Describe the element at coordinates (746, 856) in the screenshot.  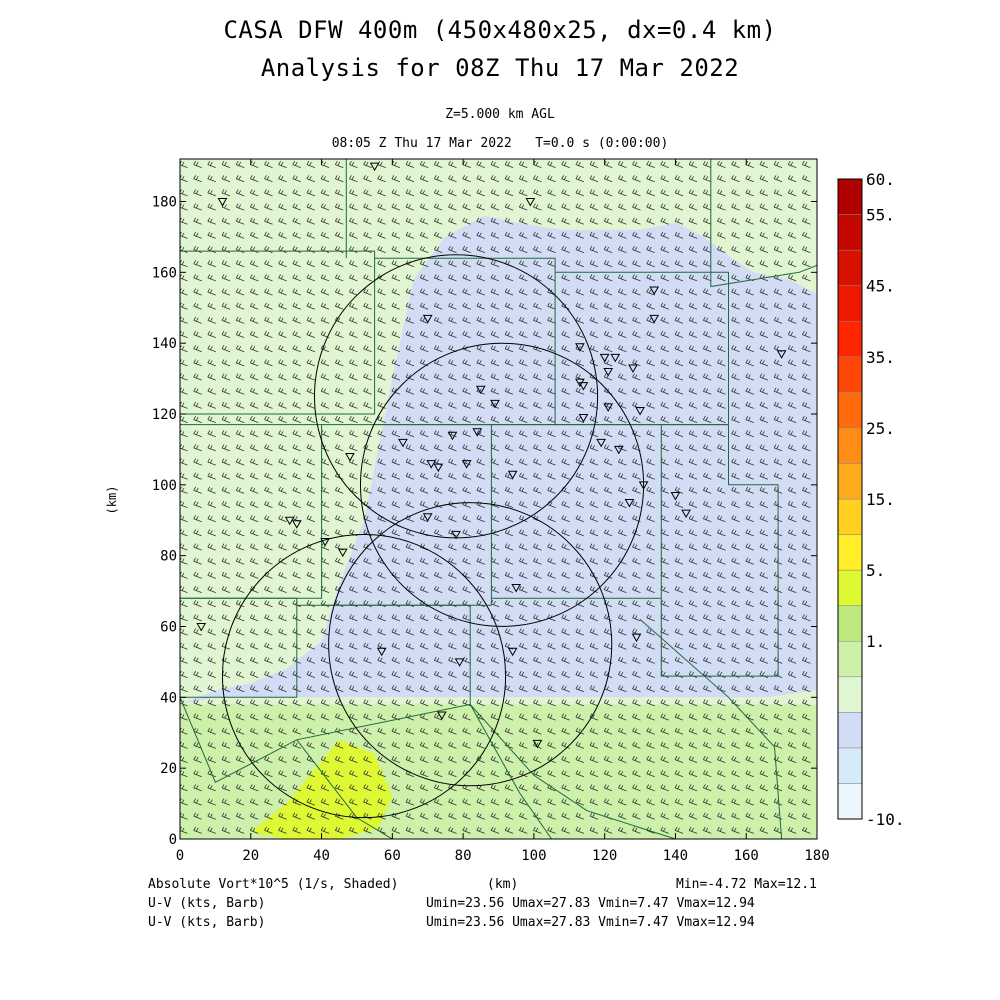
I see `x-tick-label: 160` at that location.